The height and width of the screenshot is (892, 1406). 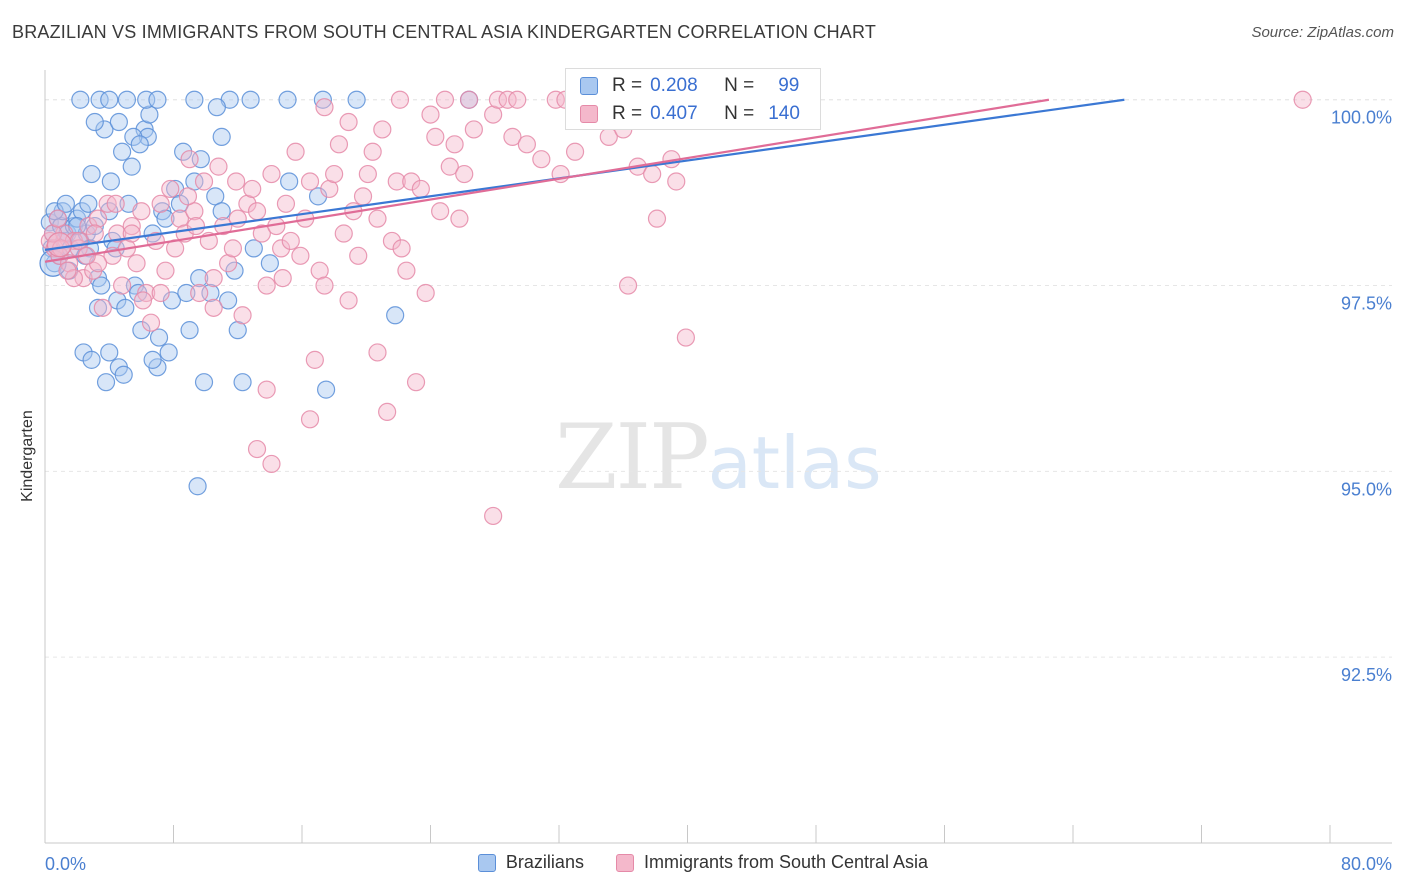 I want to click on stats-n-value: 140, so click(x=784, y=113).